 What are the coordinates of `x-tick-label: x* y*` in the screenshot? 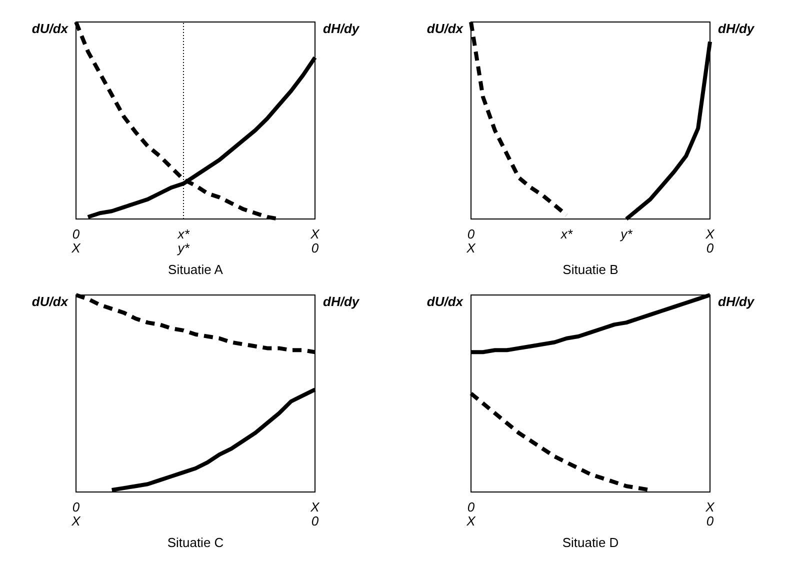 It's located at (183, 241).